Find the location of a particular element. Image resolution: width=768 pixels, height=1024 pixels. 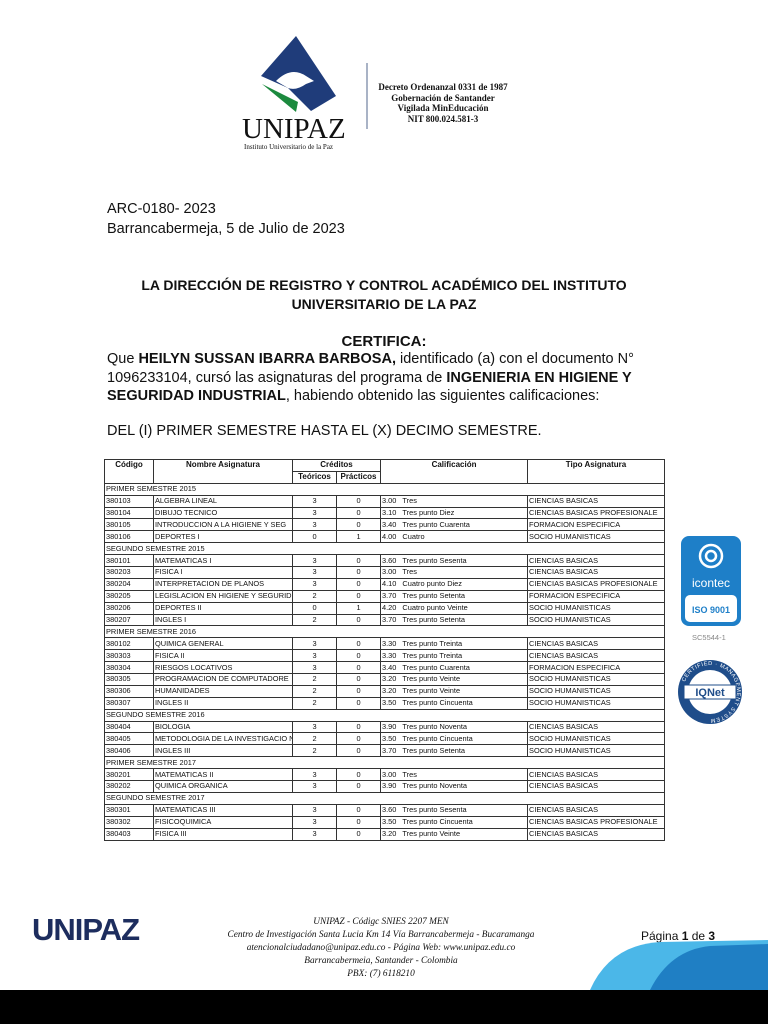

cell-calificacion-value: Cuatro punto Diez is located at coordinates (432, 584).